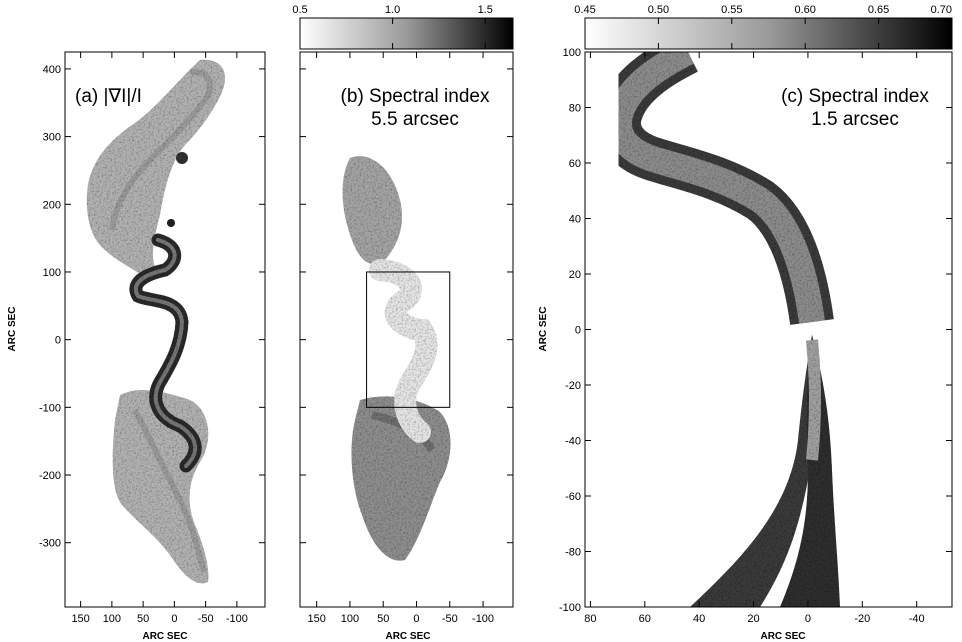 The height and width of the screenshot is (642, 962). What do you see at coordinates (50, 544) in the screenshot?
I see `y-tick-label: -300` at bounding box center [50, 544].